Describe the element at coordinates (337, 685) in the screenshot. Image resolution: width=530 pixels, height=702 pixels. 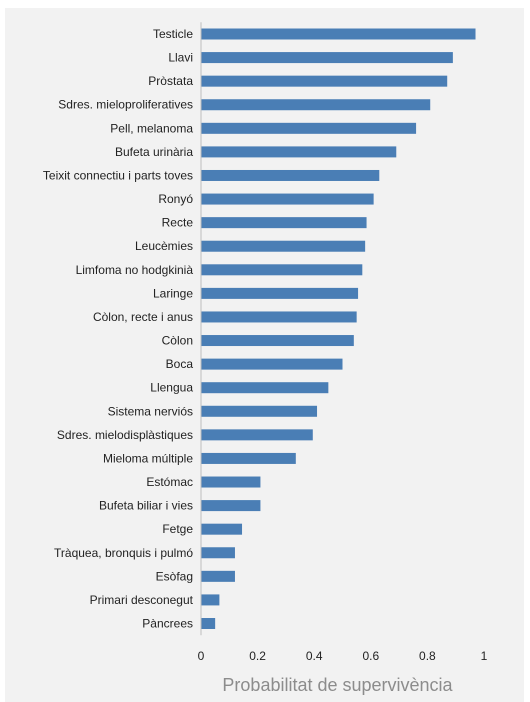
I see `x-axis-title: Probabilitat de supervivència` at that location.